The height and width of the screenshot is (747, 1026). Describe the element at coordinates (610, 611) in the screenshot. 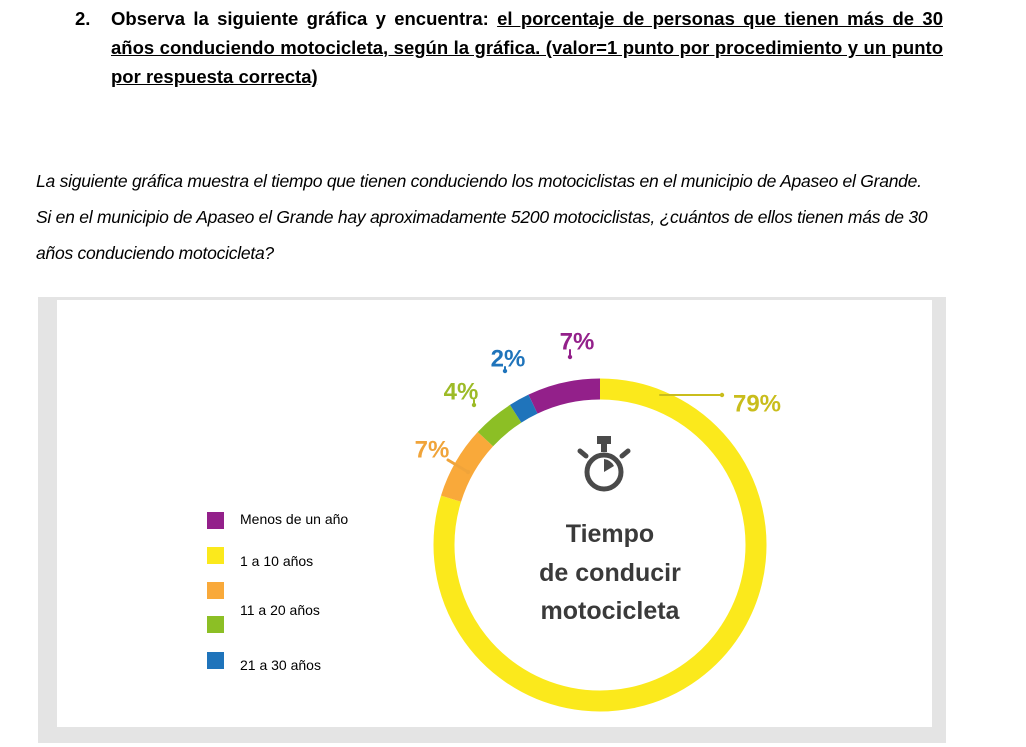

I see `center-label-line-2: motocicleta` at that location.